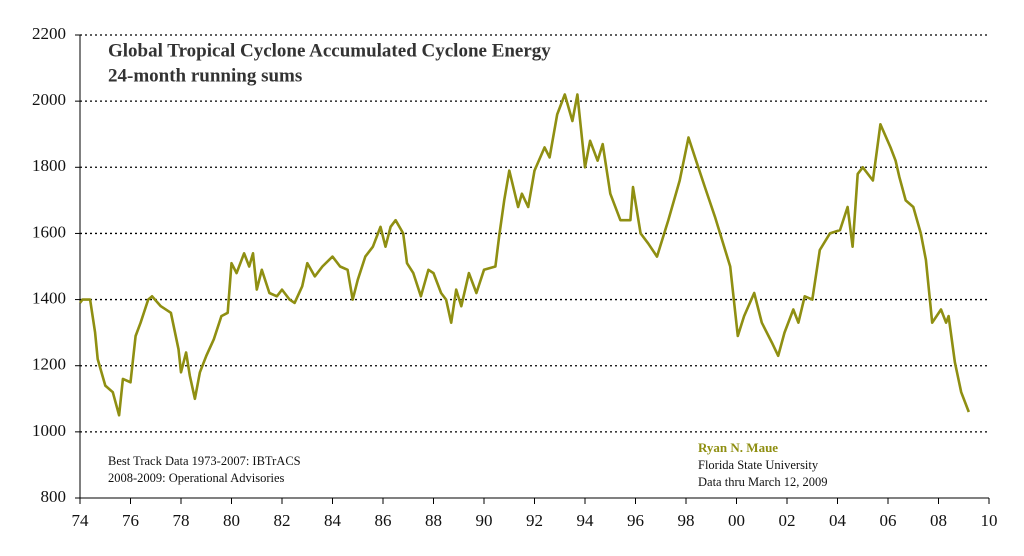 The height and width of the screenshot is (556, 1024). I want to click on y-tick-label: 1600, so click(49, 231).